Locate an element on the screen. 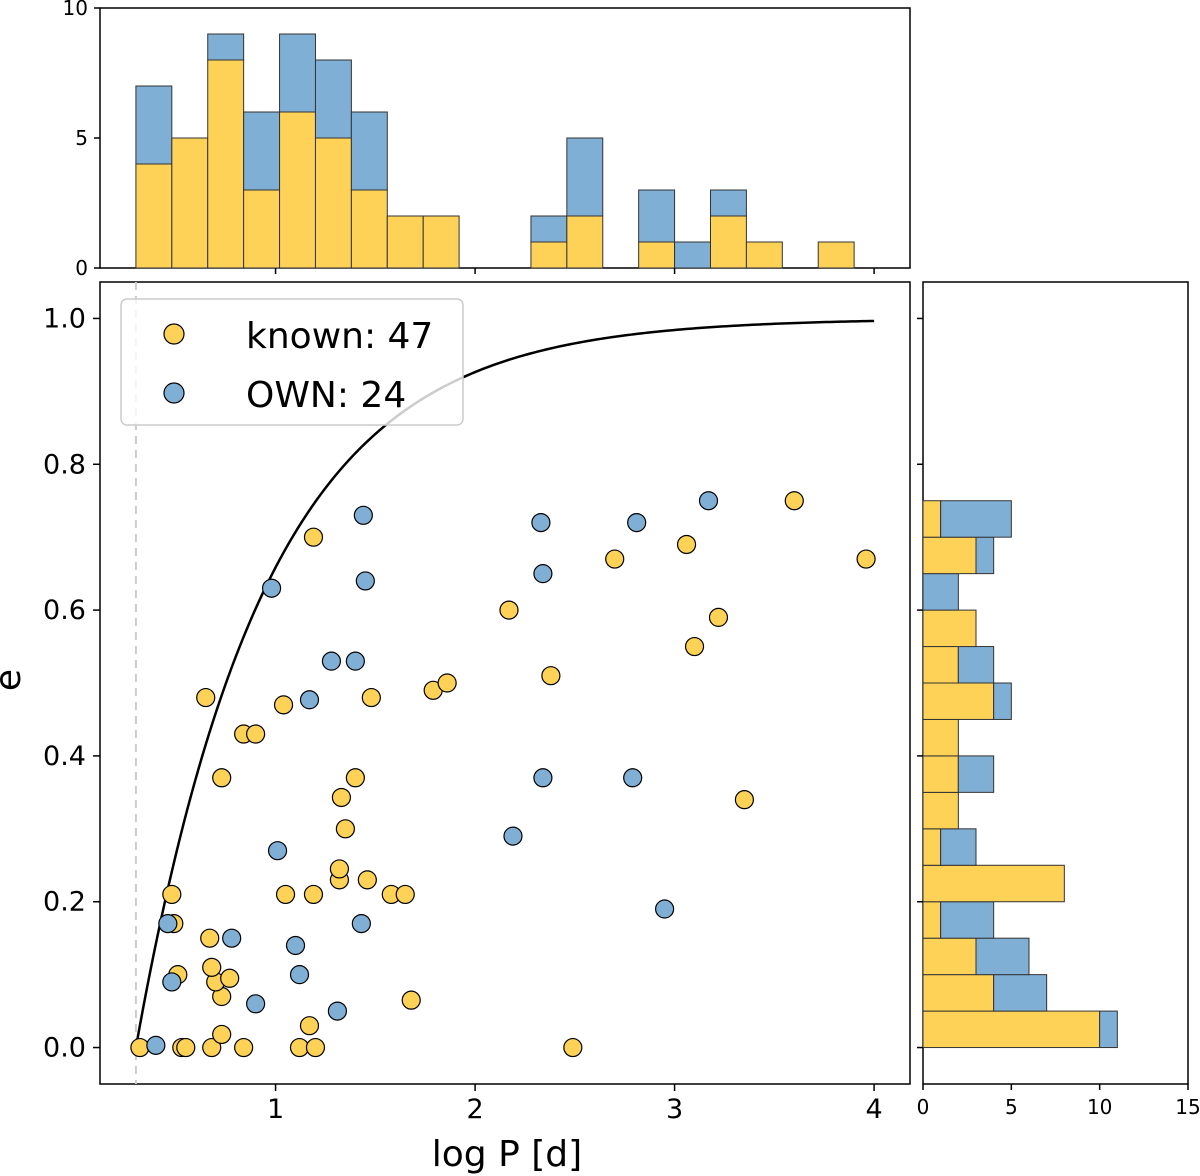 This screenshot has height=1176, width=1200. top-hist-y-tick-label: 0 is located at coordinates (81, 268).